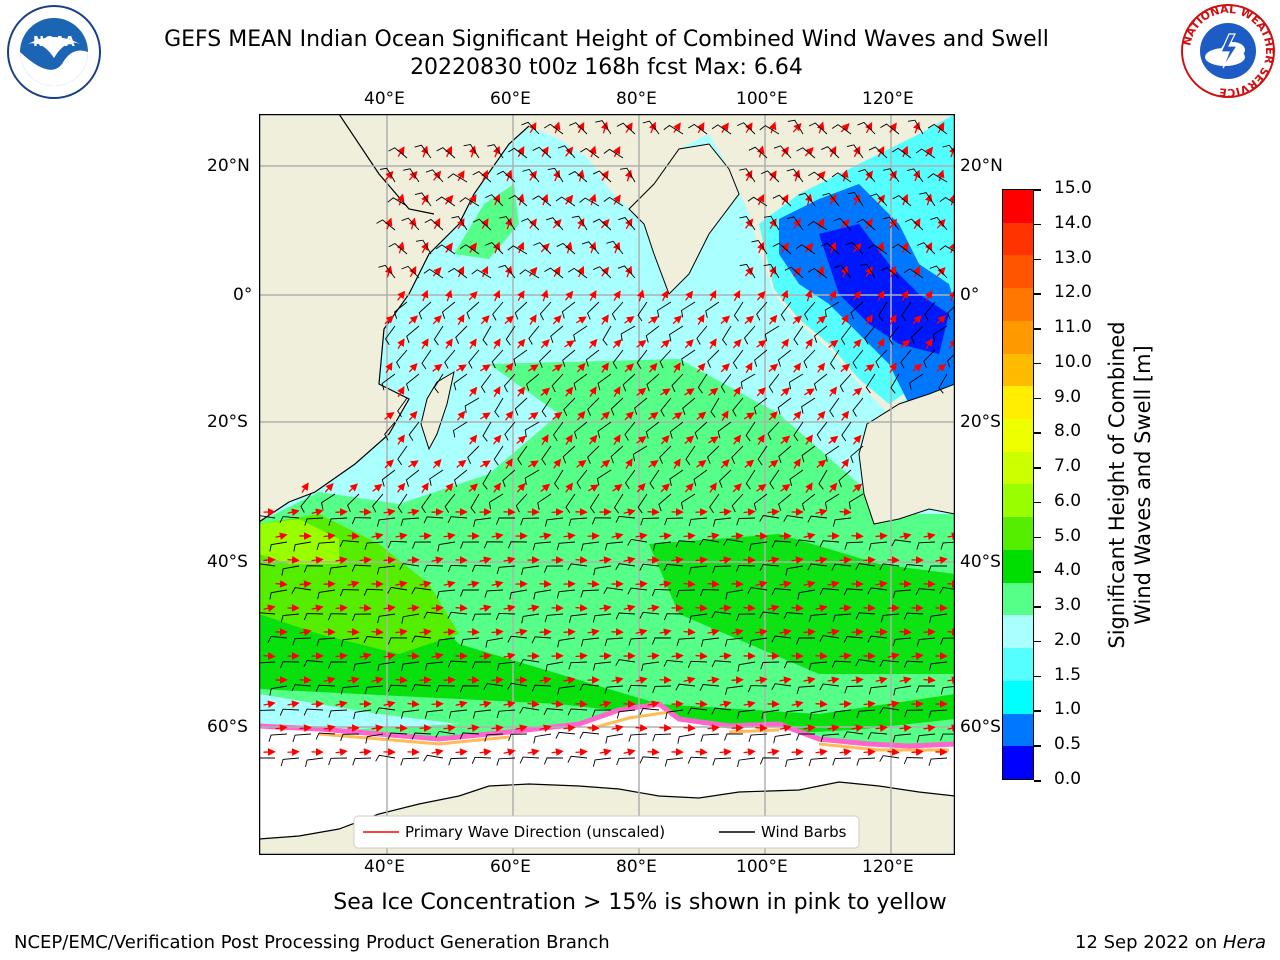 The width and height of the screenshot is (1280, 960). What do you see at coordinates (1068, 466) in the screenshot?
I see `colorbar-tick-label: 7.0` at bounding box center [1068, 466].